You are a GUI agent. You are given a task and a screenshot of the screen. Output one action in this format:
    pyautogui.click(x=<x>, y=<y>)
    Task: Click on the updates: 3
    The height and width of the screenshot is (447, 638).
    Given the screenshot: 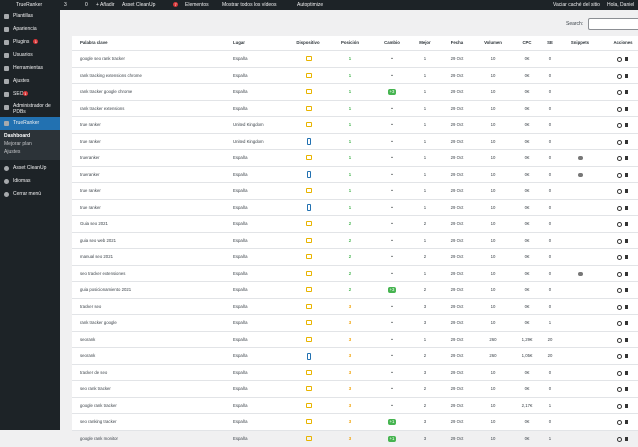 What is the action you would take?
    pyautogui.click(x=65, y=5)
    